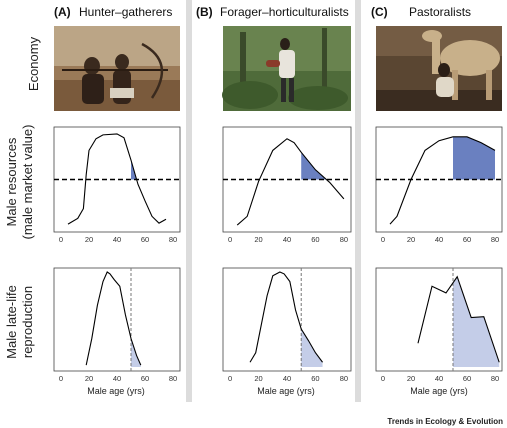 This screenshot has height=428, width=507. What do you see at coordinates (11, 181) in the screenshot?
I see `row-label-resources-1: Male resources` at bounding box center [11, 181].